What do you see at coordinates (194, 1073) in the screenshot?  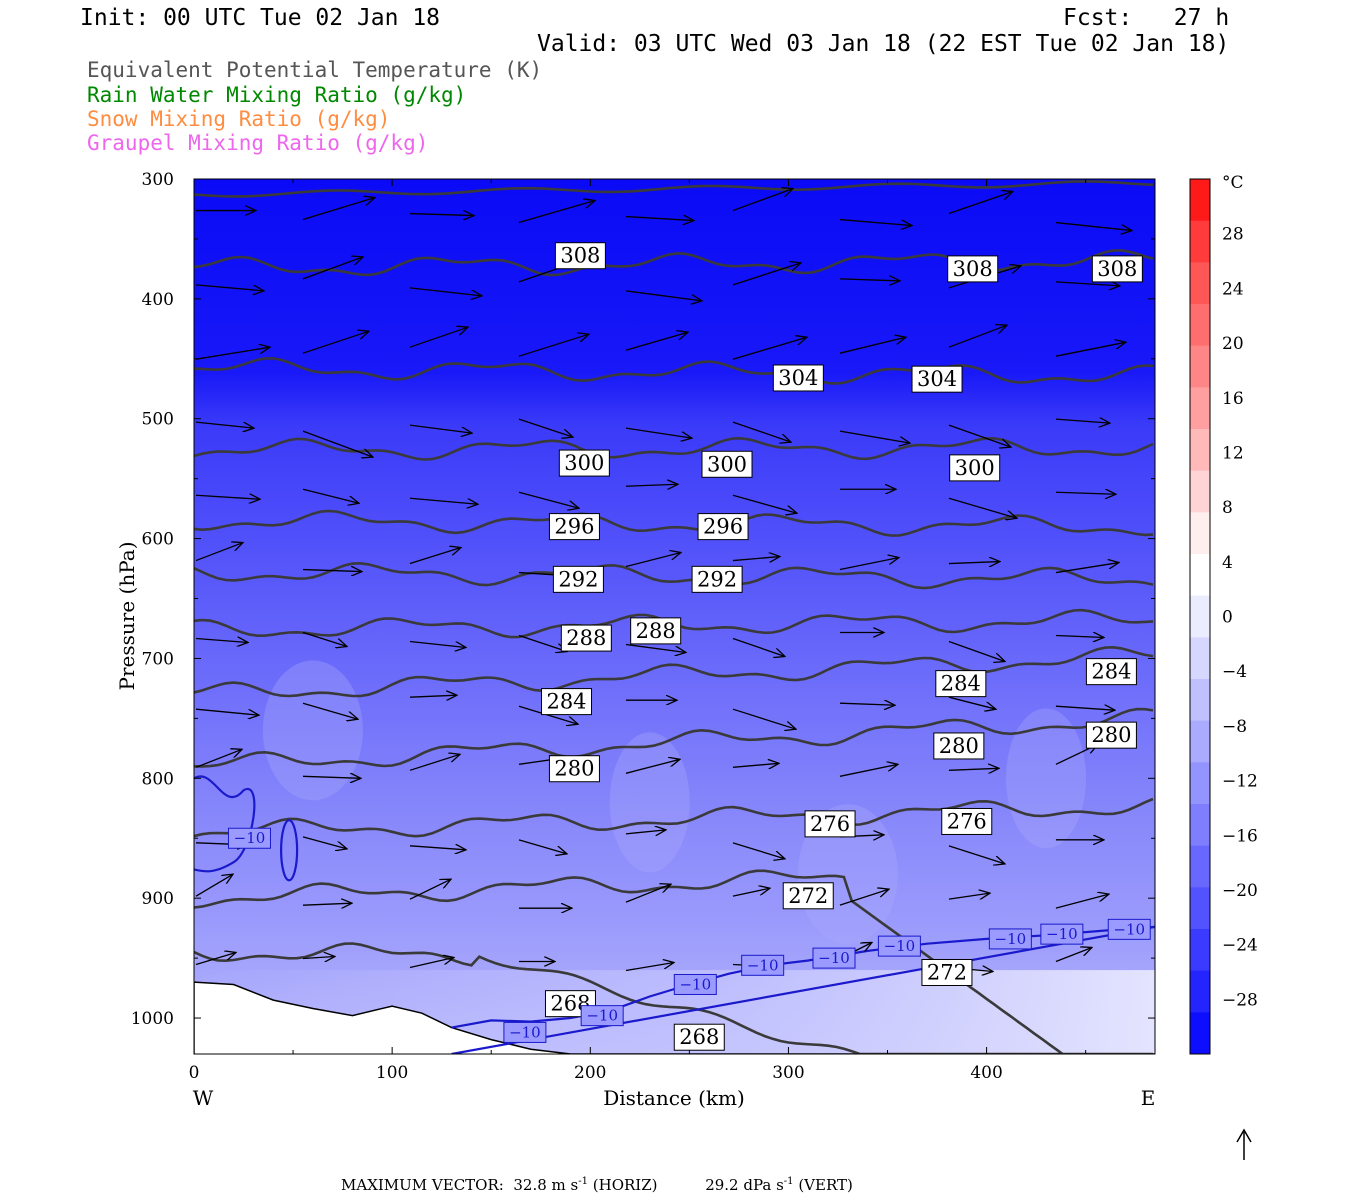 I see `x-tick-label: 0` at bounding box center [194, 1073].